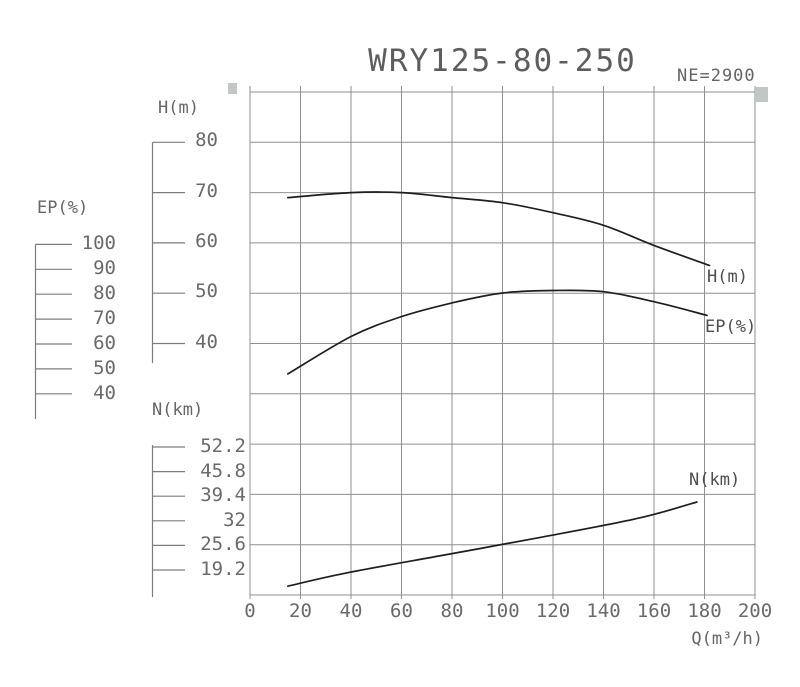 This screenshot has height=687, width=800. Describe the element at coordinates (206, 140) in the screenshot. I see `h-axis-tick-label: 80` at that location.